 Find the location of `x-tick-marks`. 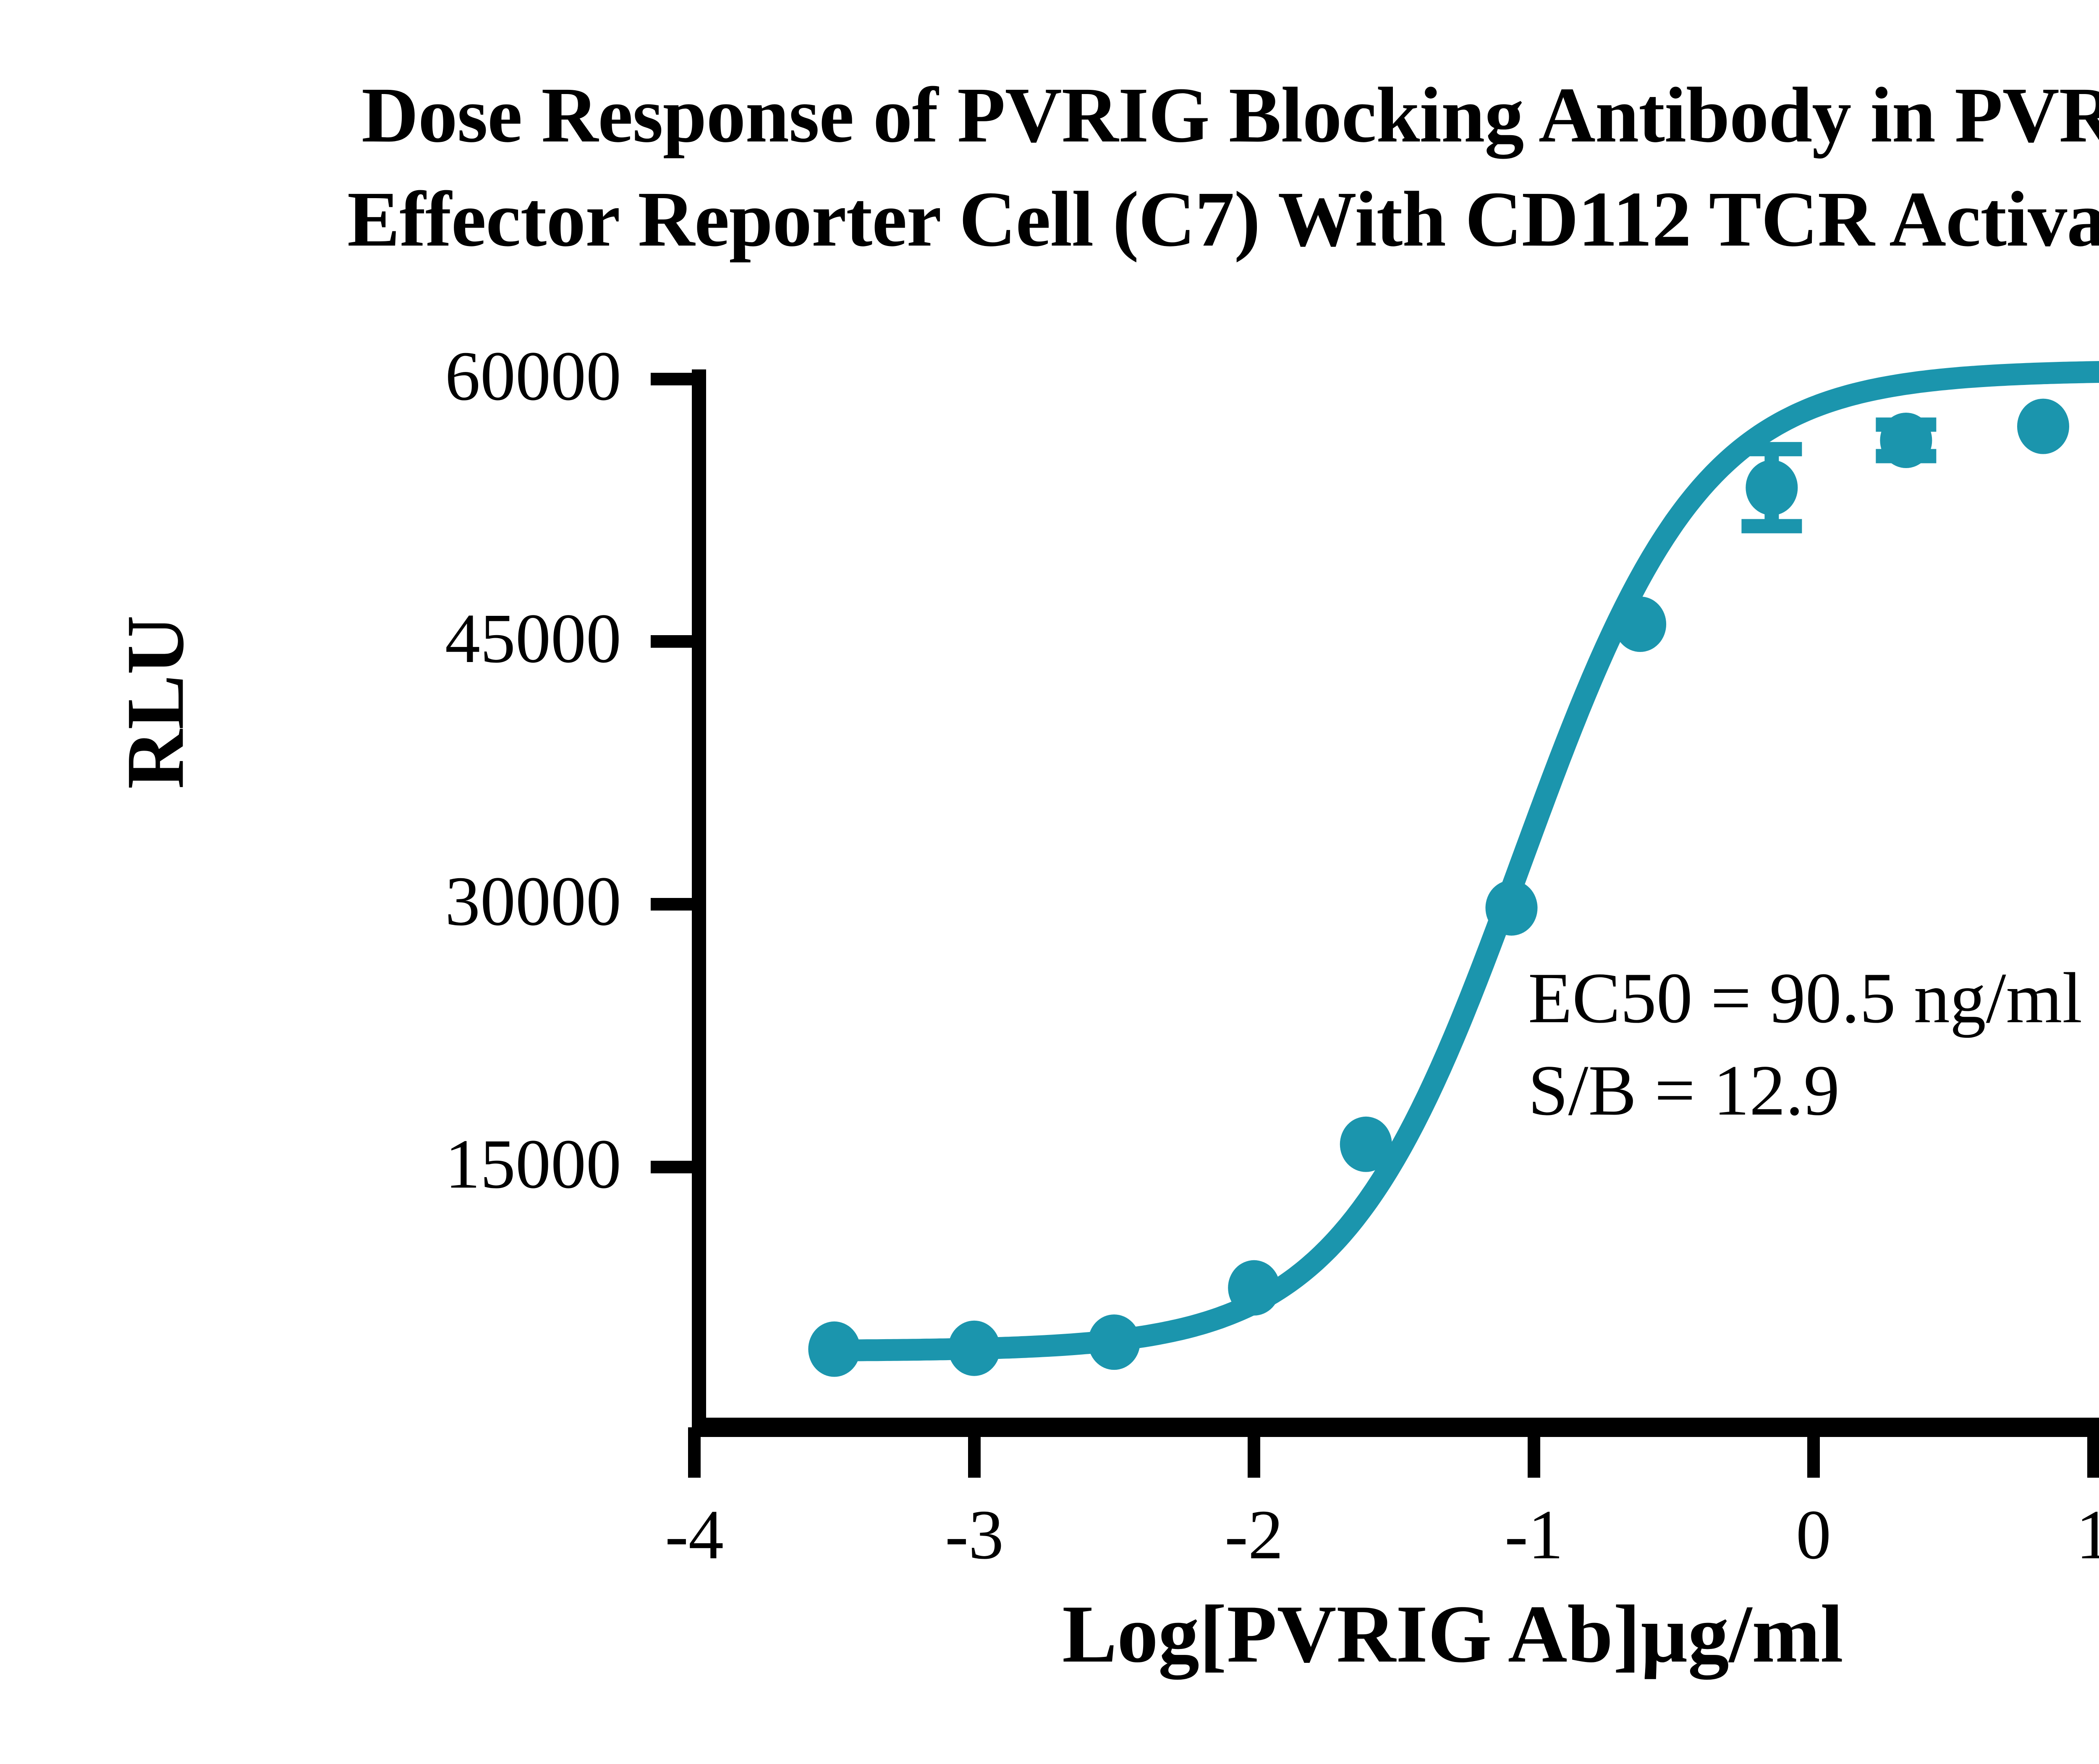

x-tick-marks is located at coordinates (1393, 1452).